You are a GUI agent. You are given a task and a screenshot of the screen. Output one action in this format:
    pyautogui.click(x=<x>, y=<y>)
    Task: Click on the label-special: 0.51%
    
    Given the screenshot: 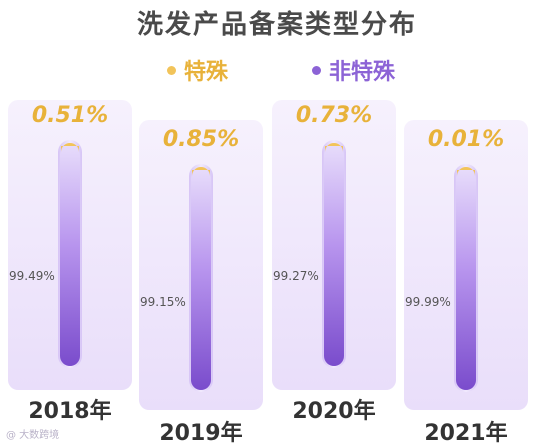 What is the action you would take?
    pyautogui.click(x=70, y=115)
    